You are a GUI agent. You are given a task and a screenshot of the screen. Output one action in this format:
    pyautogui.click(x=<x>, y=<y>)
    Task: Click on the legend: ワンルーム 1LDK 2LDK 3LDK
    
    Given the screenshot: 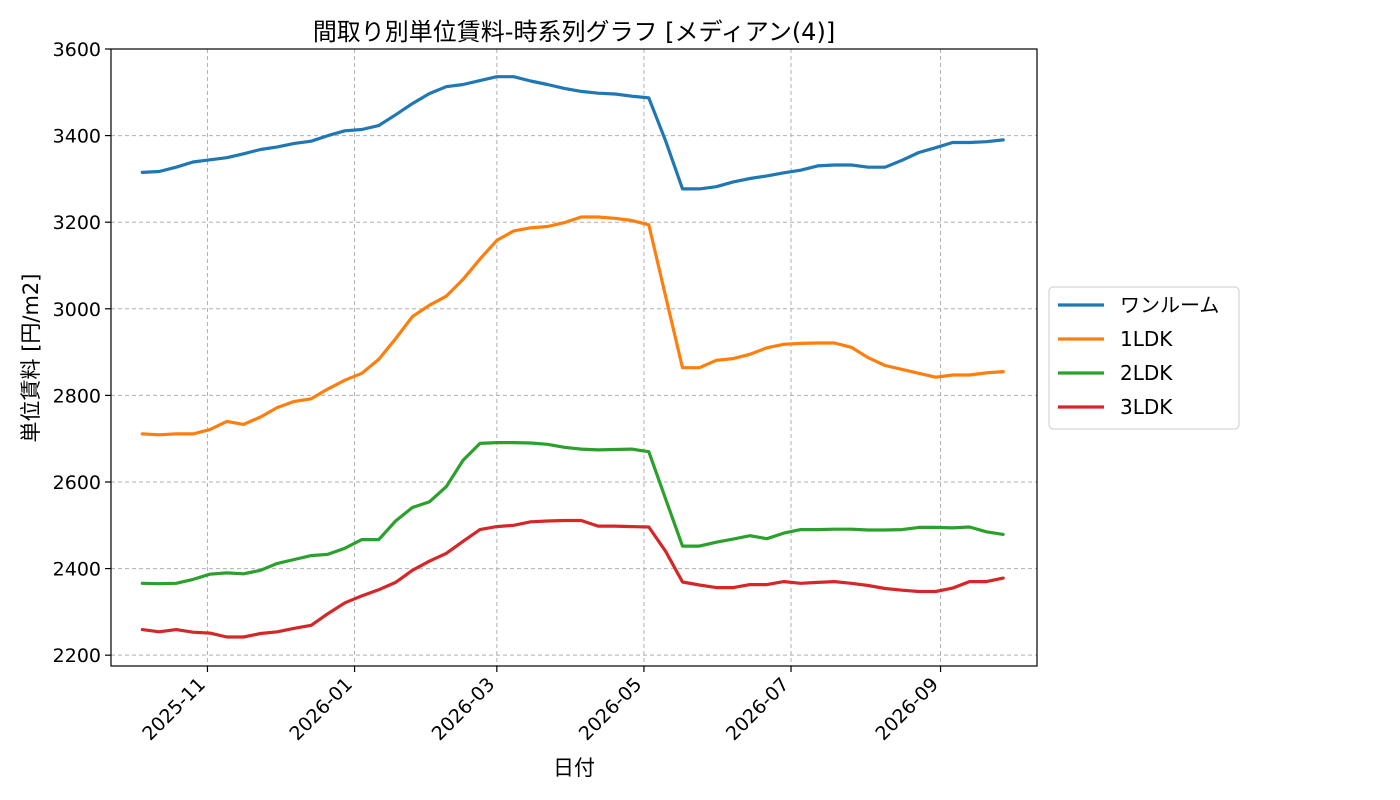 What is the action you would take?
    pyautogui.click(x=1144, y=358)
    